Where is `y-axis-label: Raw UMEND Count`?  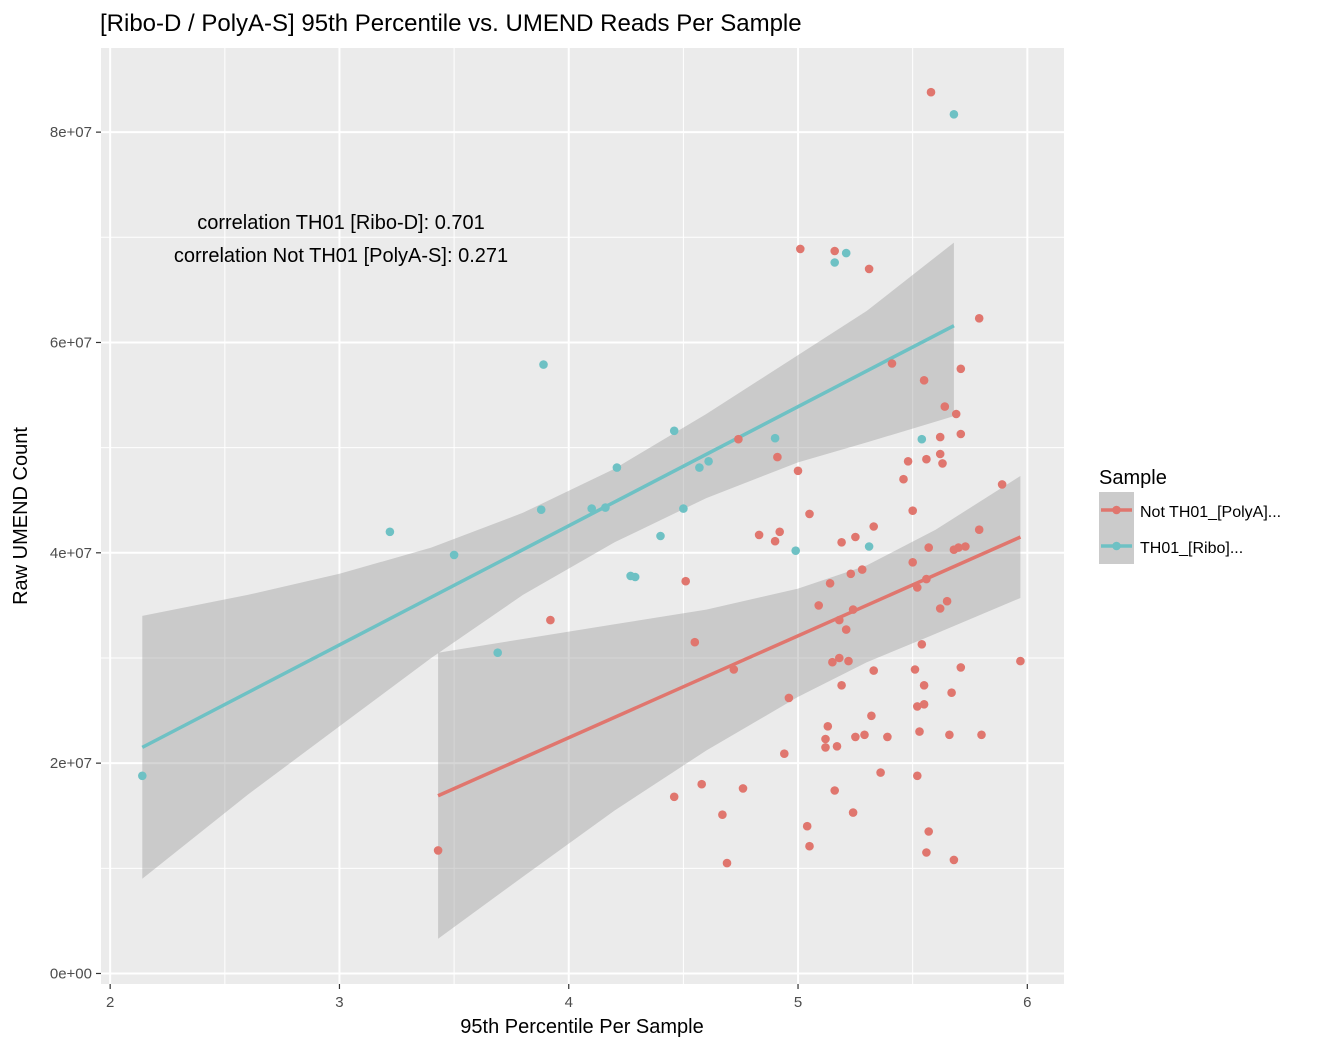
y-axis-label: Raw UMEND Count is located at coordinates (21, 516).